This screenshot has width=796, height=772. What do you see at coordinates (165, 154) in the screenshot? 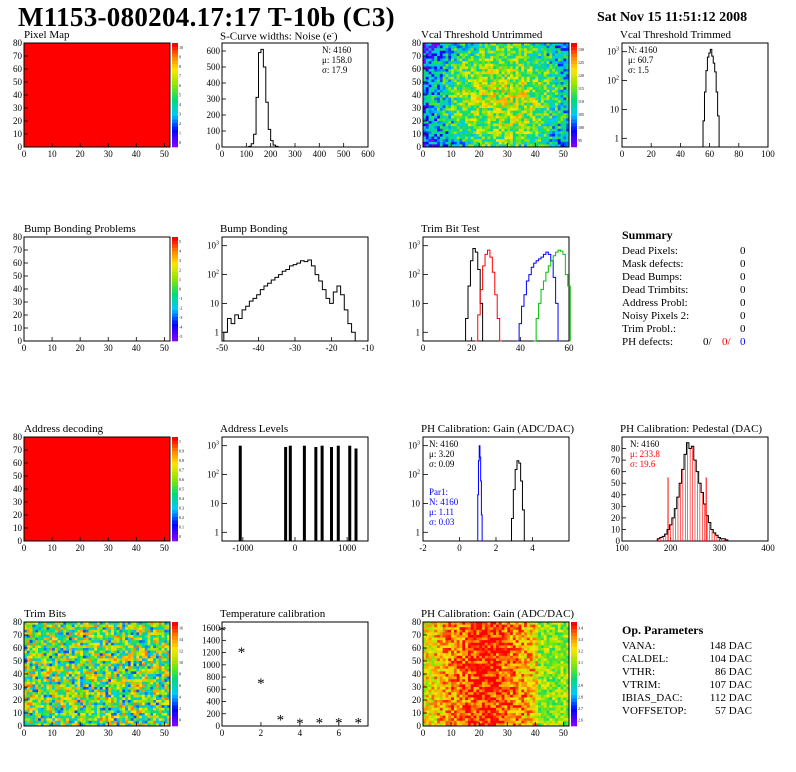
I see `pixel-map-xtick-label: 50` at bounding box center [165, 154].